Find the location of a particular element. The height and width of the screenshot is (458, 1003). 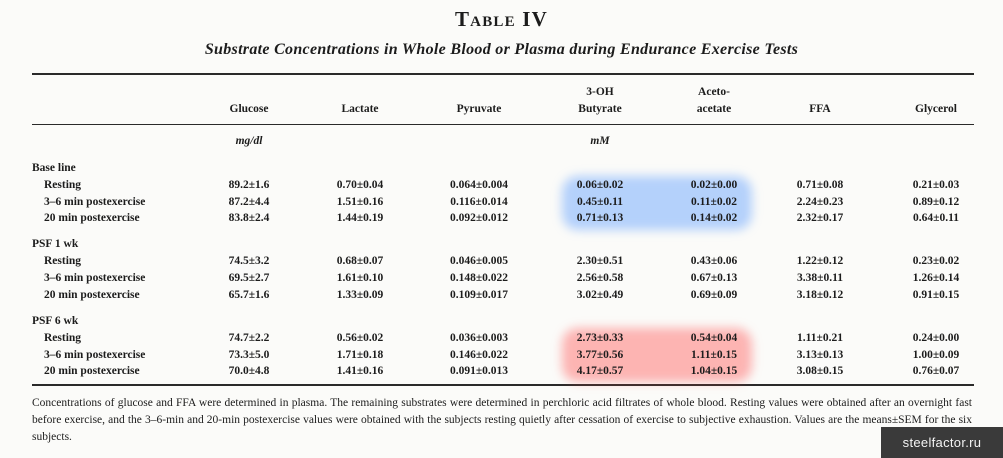

table-cell: 0.146±0.022 is located at coordinates (479, 355).